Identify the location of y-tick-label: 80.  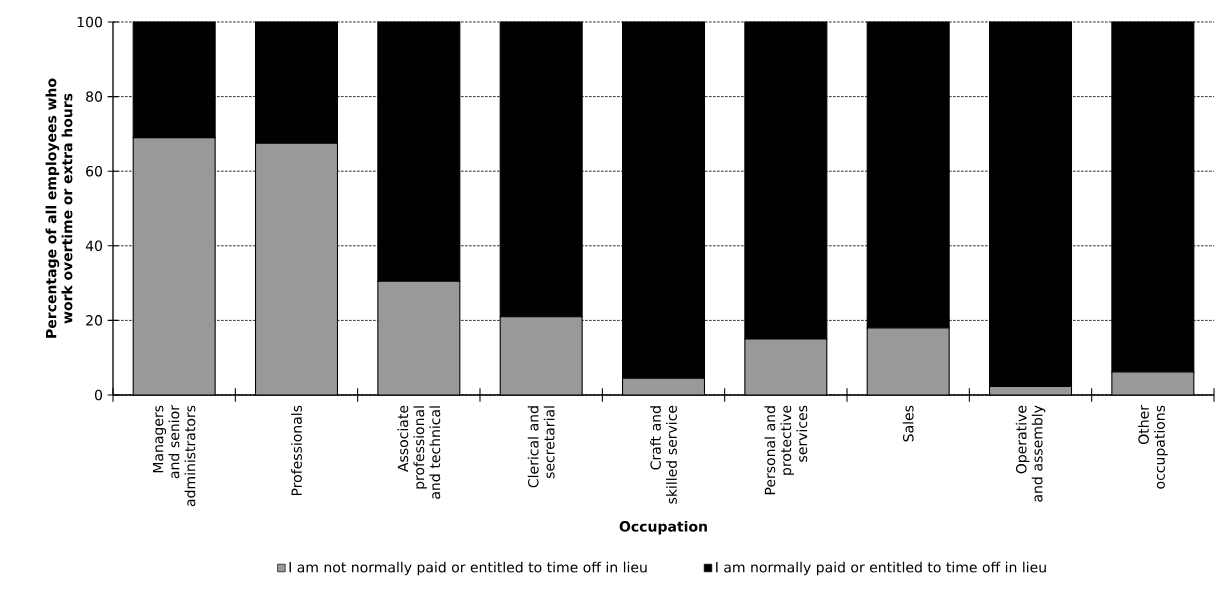
(94, 96).